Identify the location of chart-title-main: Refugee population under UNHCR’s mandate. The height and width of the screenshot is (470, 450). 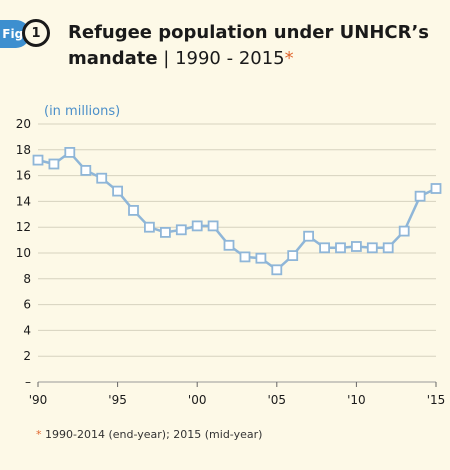
(249, 45).